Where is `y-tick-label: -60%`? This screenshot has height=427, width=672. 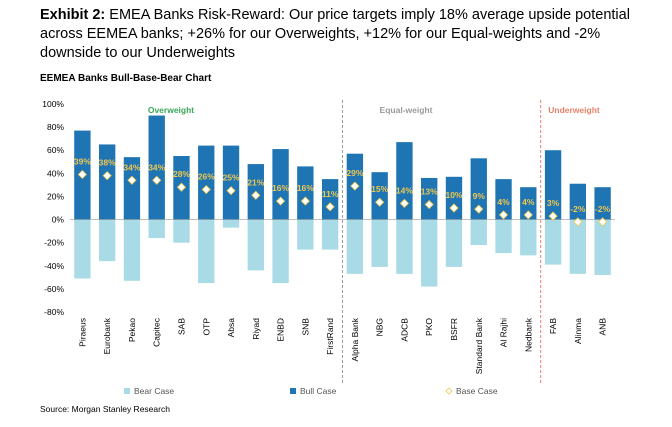
y-tick-label: -60% is located at coordinates (54, 289).